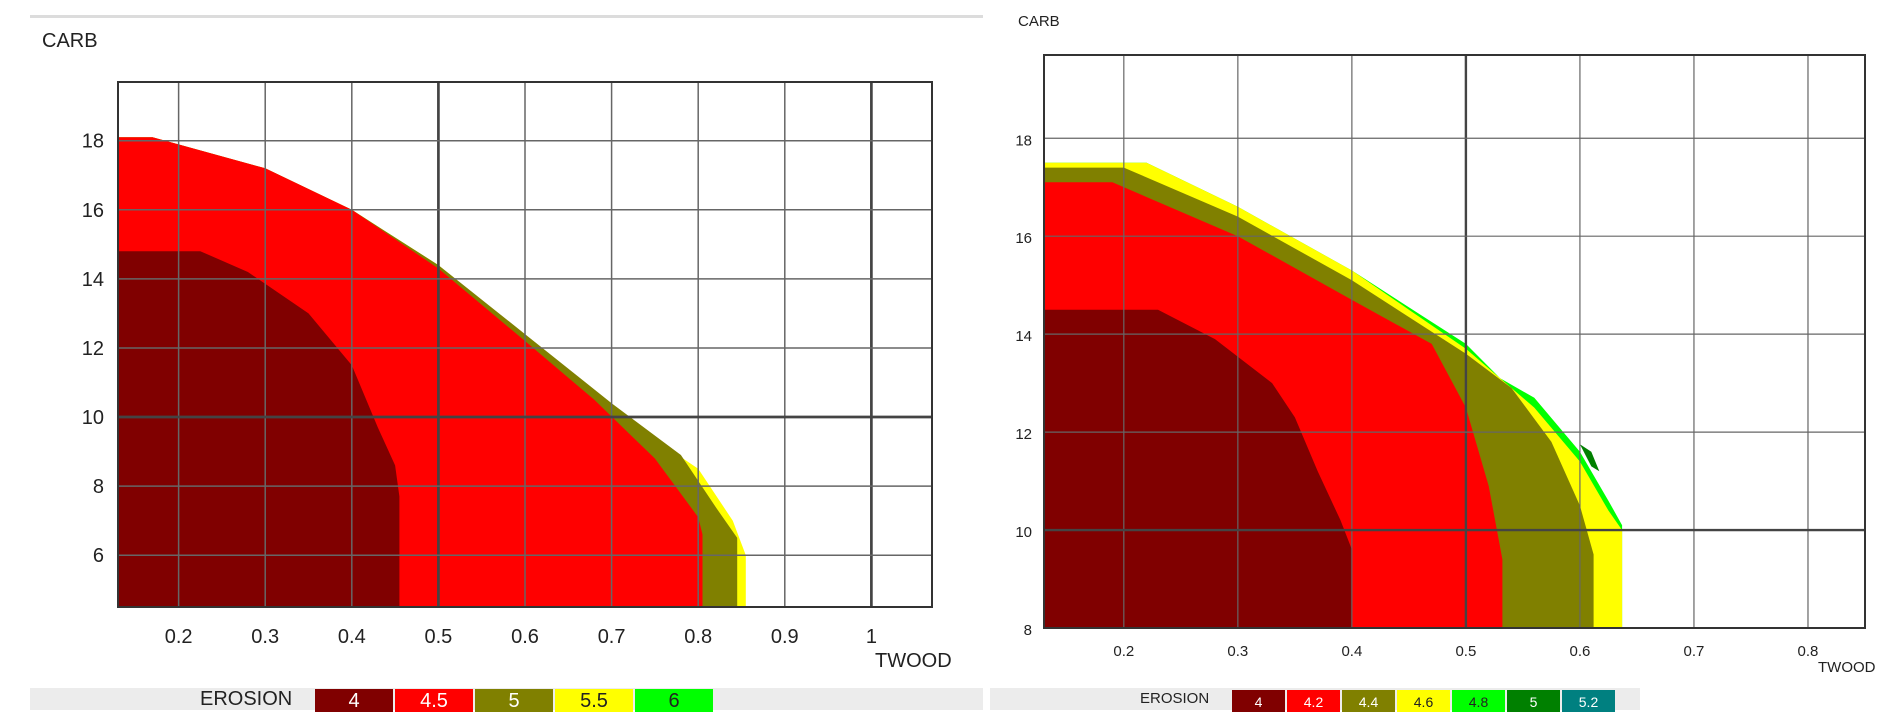  I want to click on legend-label: 4.2, so click(1314, 702).